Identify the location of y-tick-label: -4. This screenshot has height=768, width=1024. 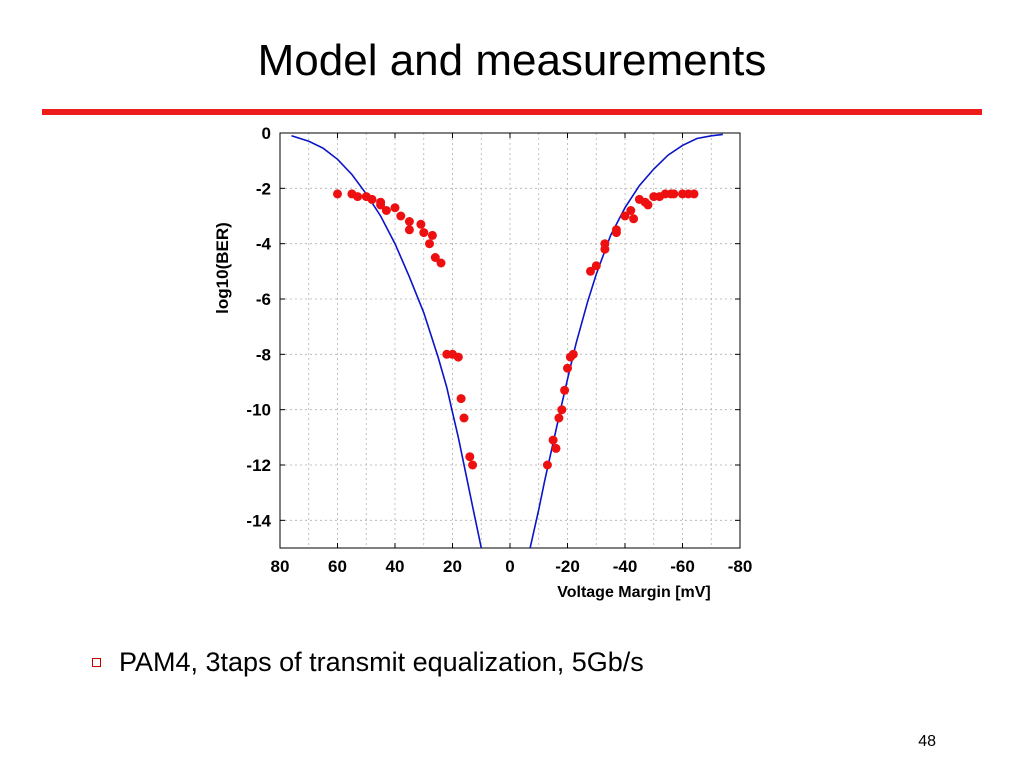
(264, 244).